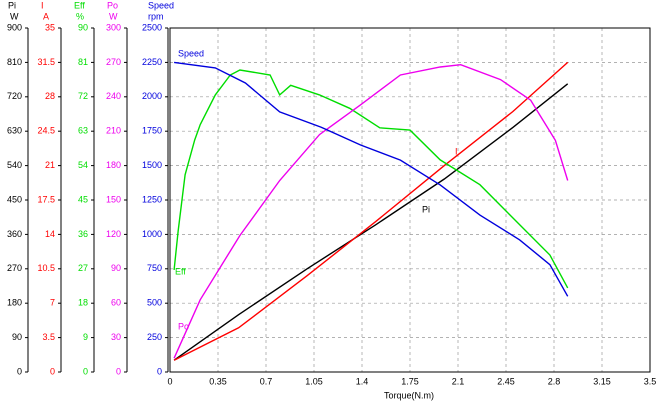 Image resolution: width=664 pixels, height=408 pixels. Describe the element at coordinates (48, 337) in the screenshot. I see `y-tick-label: 3.5` at that location.